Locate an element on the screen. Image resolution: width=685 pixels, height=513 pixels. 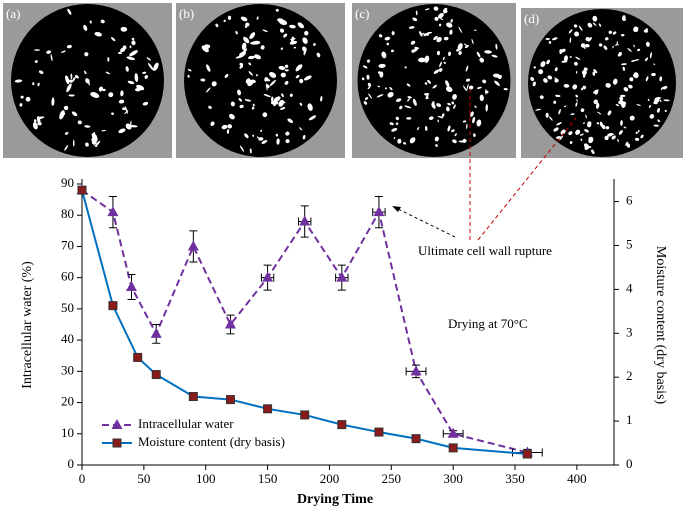
y-axis-label: Intracellular water (%) is located at coordinates (27, 325).